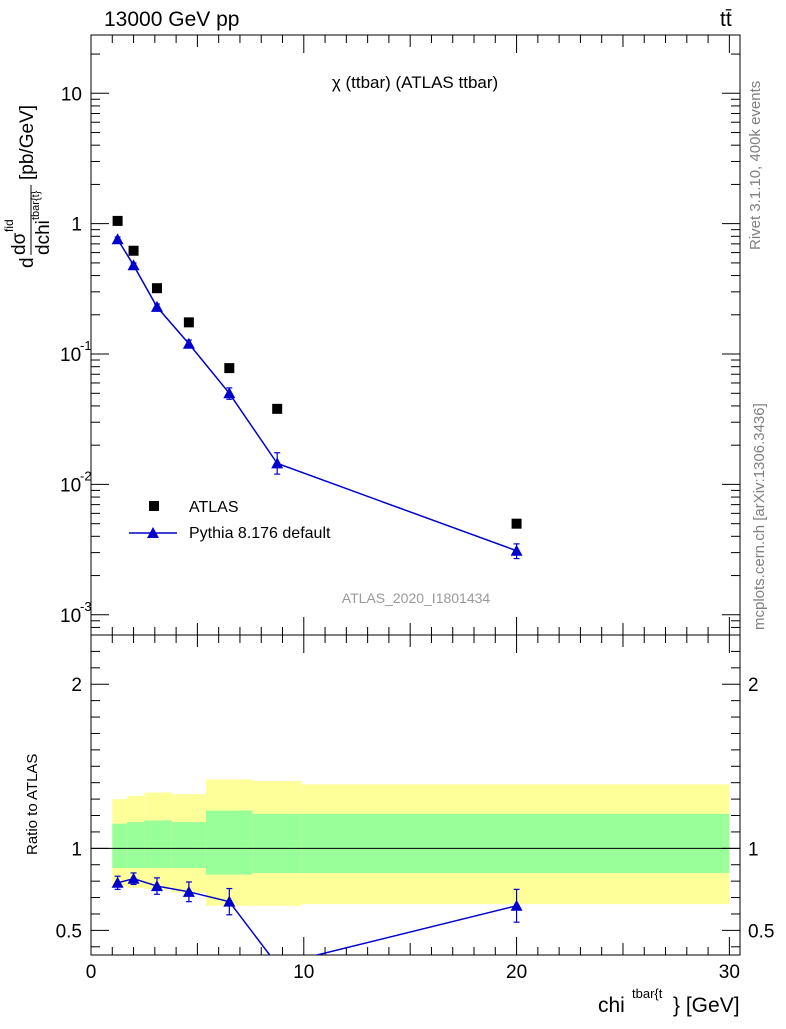 This screenshot has width=786, height=1029. Describe the element at coordinates (303, 972) in the screenshot. I see `x-tick-label: 10` at that location.